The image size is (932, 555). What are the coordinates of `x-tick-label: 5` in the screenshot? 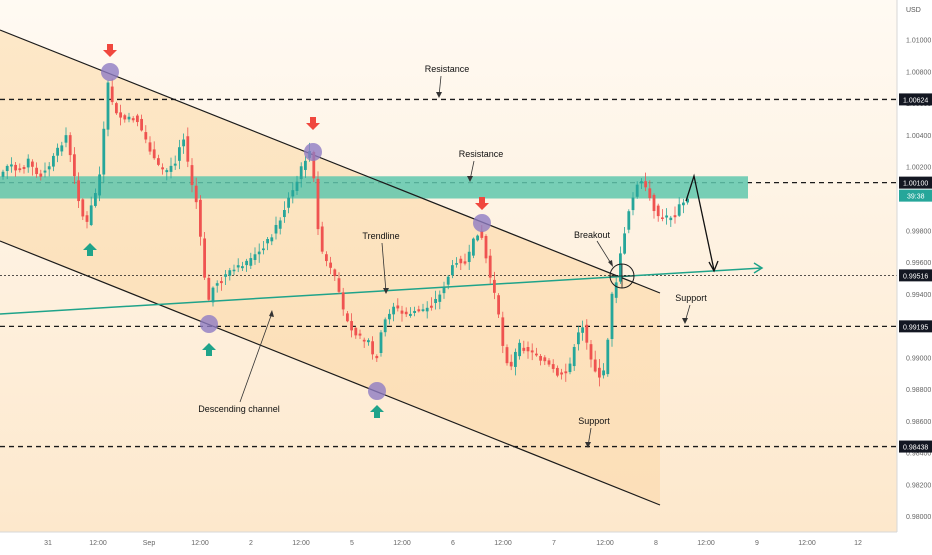 It's located at (352, 543).